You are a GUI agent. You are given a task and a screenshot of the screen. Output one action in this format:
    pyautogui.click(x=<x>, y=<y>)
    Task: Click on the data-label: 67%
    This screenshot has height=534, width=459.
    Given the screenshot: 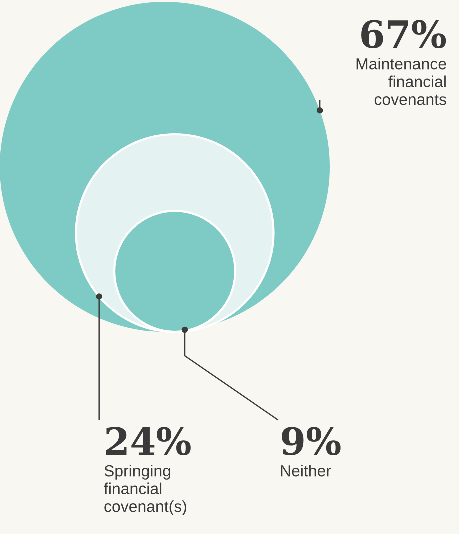 What is the action you would take?
    pyautogui.click(x=404, y=34)
    